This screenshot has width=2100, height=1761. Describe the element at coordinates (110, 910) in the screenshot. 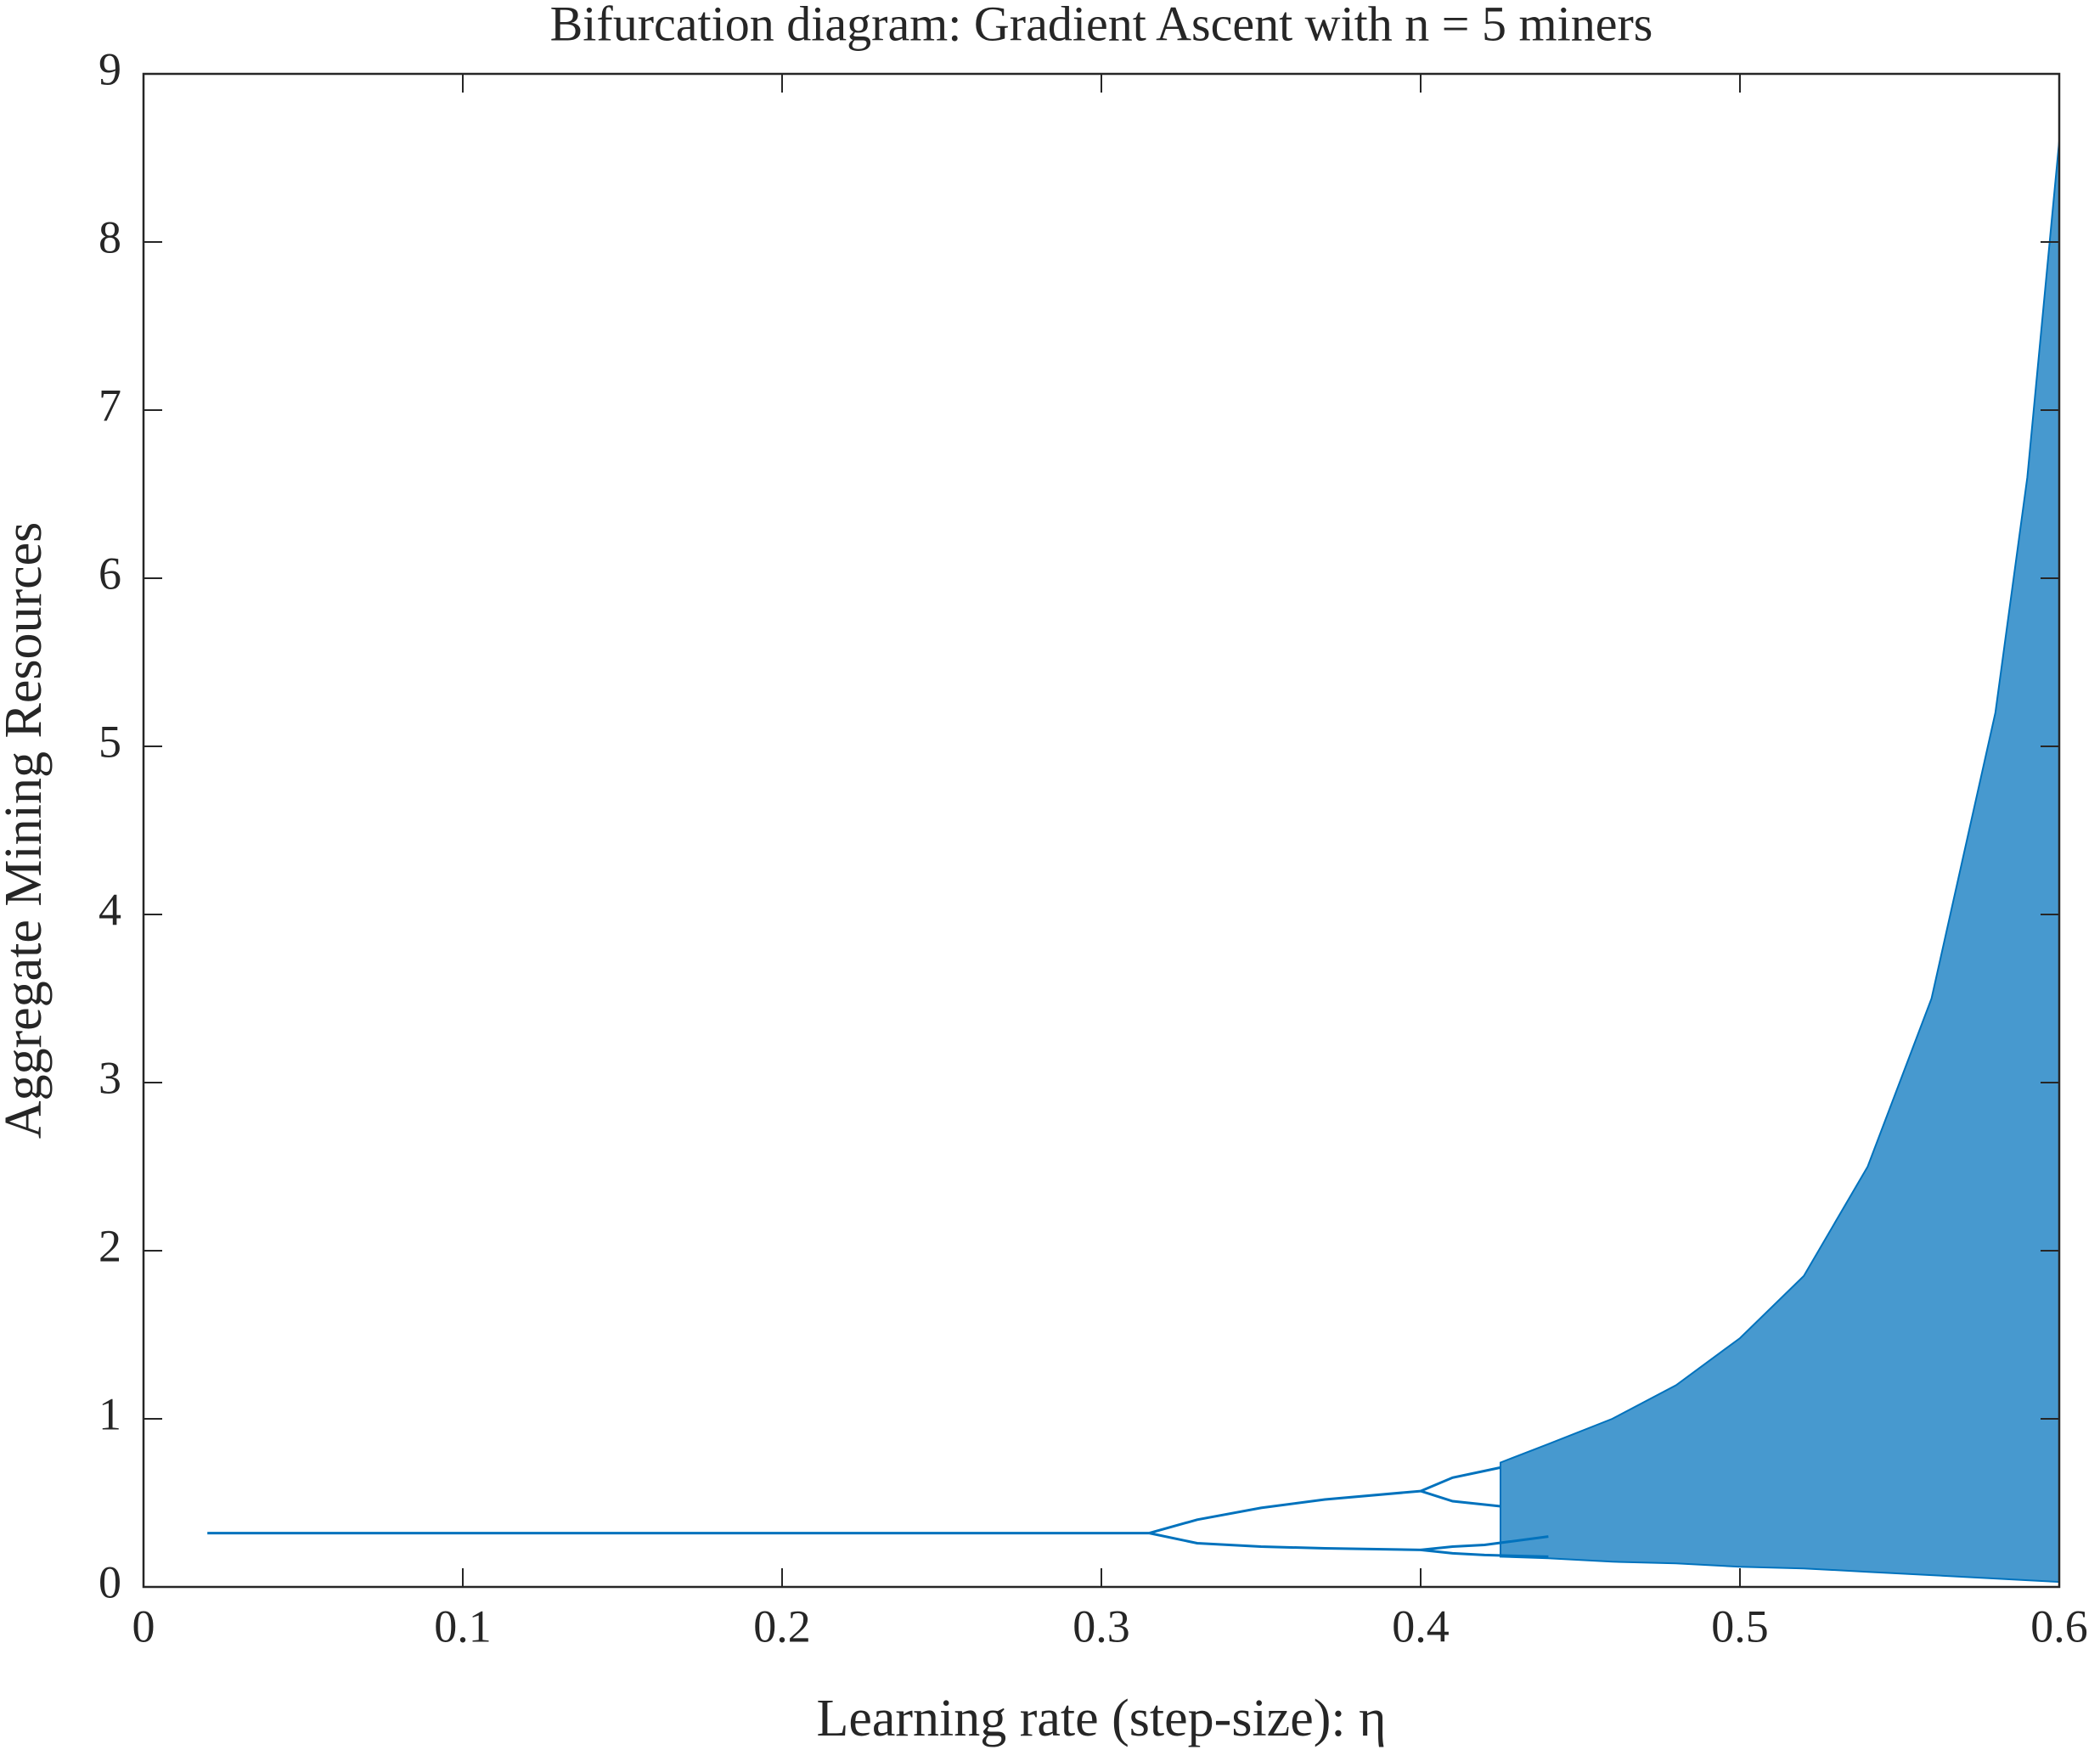

I see `y-tick-label: 4` at that location.